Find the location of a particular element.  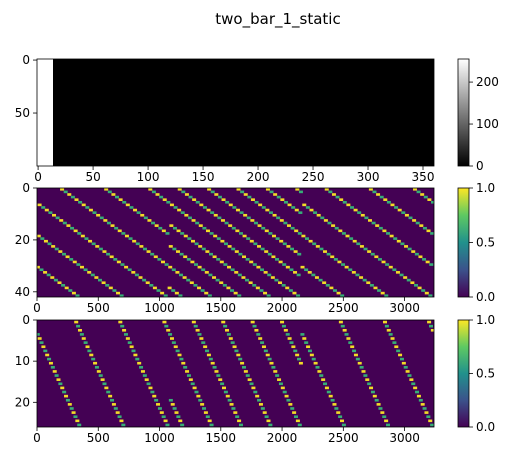

figure-title: two_bar_1_static is located at coordinates (277, 19).